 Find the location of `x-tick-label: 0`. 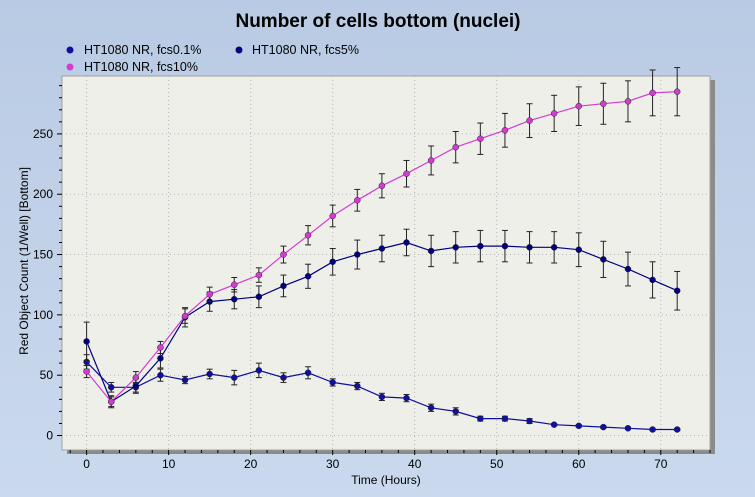

x-tick-label: 0 is located at coordinates (86, 464).